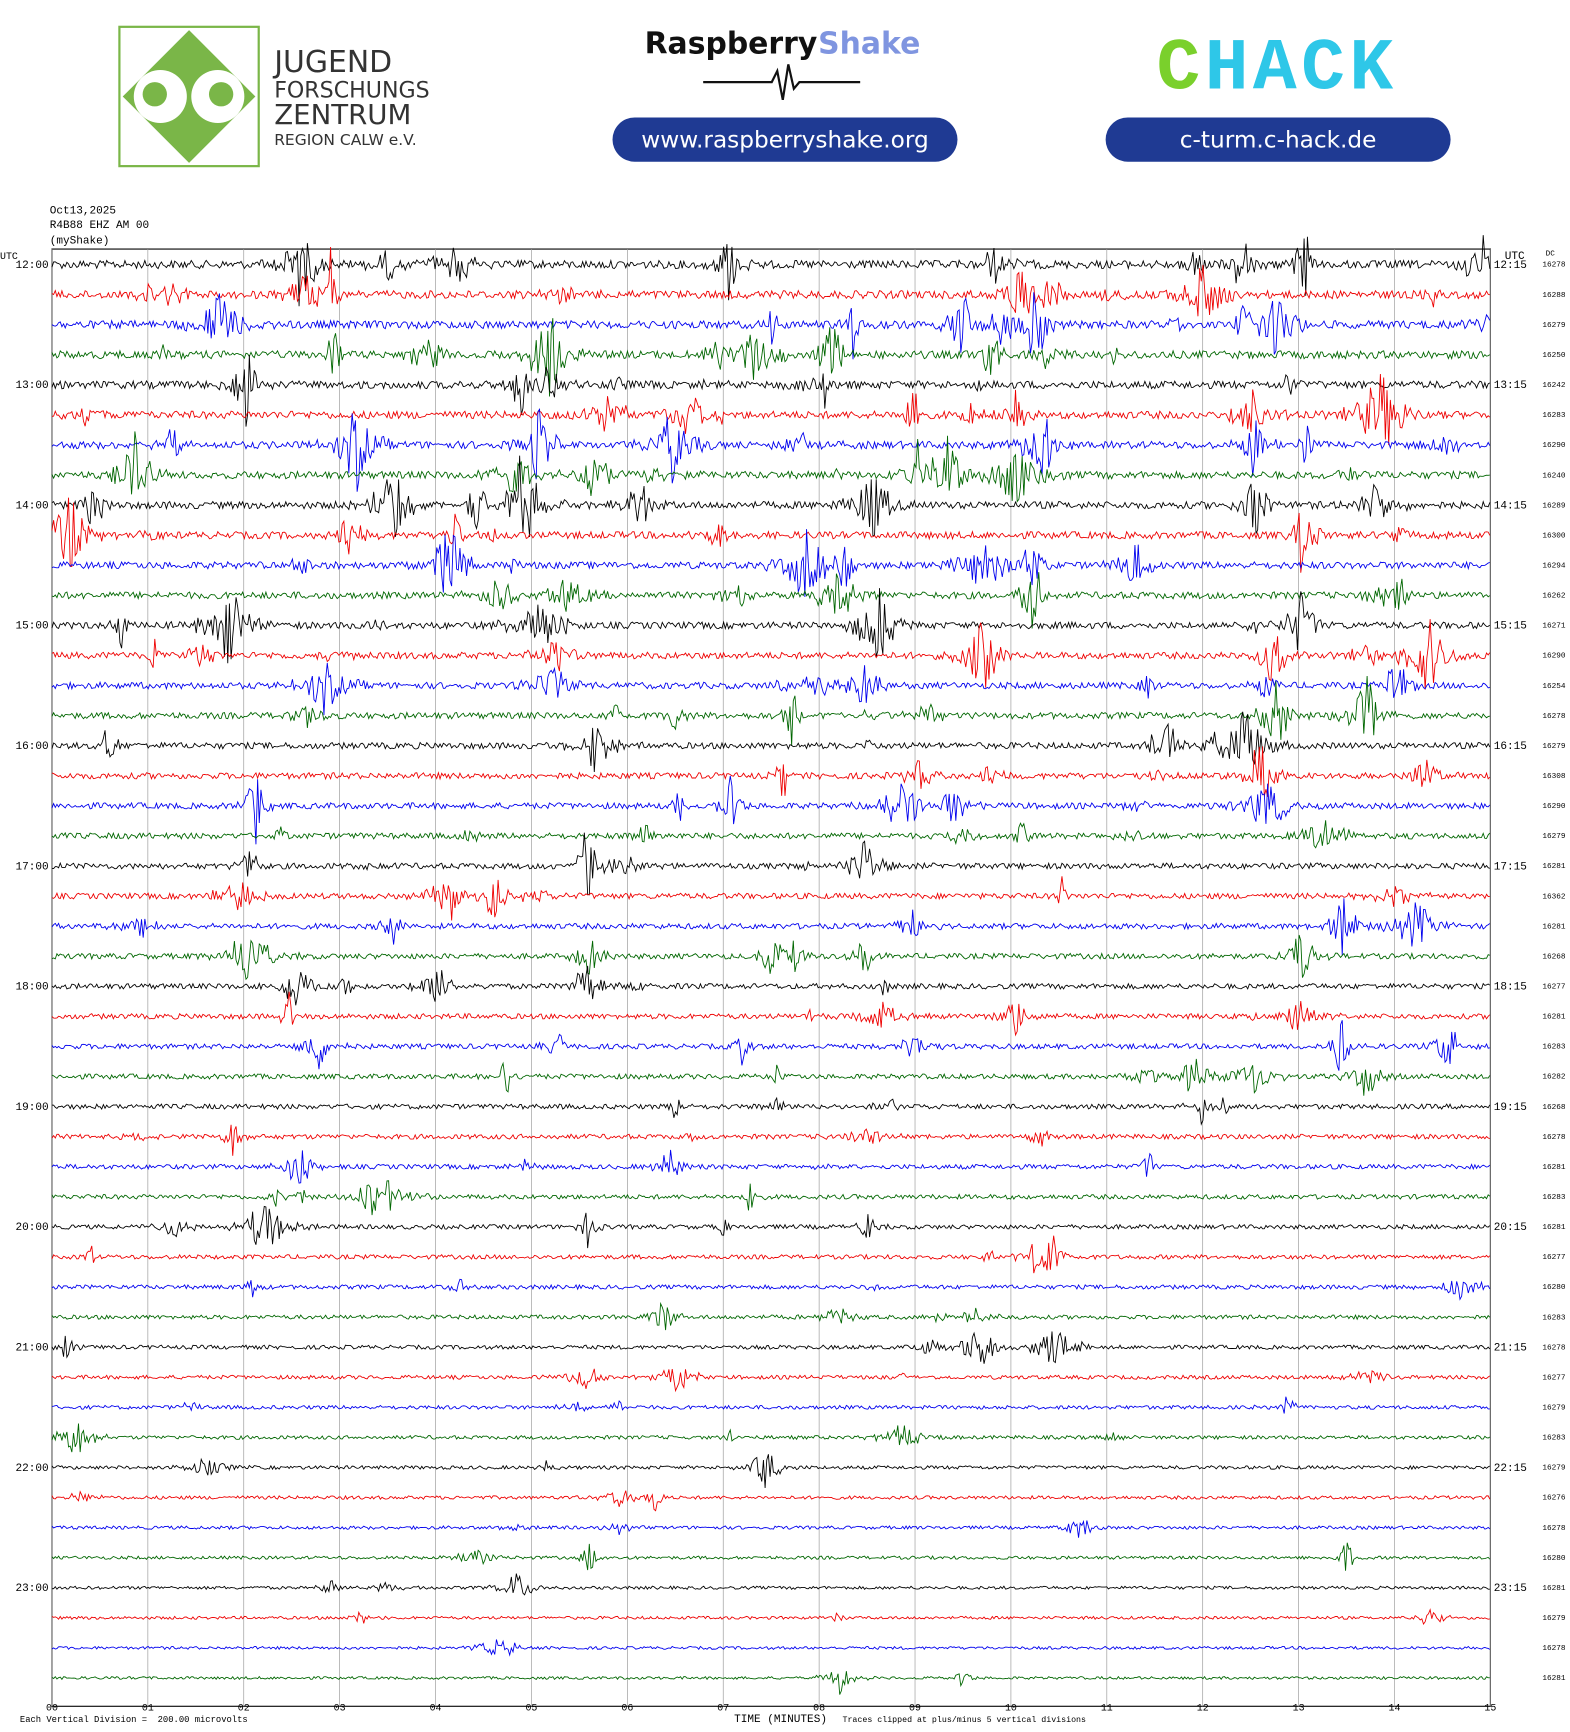 The height and width of the screenshot is (1732, 1570). What do you see at coordinates (1554, 687) in the screenshot?
I see `dc-value: 16254` at bounding box center [1554, 687].